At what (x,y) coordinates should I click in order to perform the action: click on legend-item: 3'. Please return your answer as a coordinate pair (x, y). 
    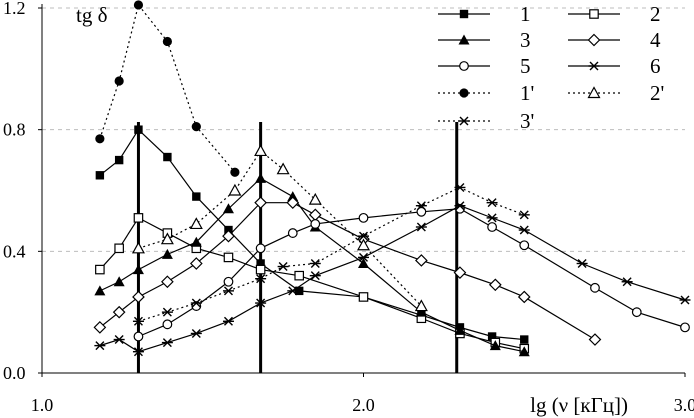
    Looking at the image, I should click on (486, 121).